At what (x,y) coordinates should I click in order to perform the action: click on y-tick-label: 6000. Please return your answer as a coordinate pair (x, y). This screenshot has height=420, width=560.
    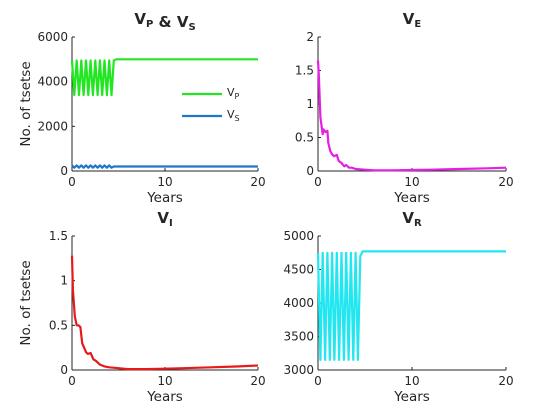
    Looking at the image, I should click on (52, 37).